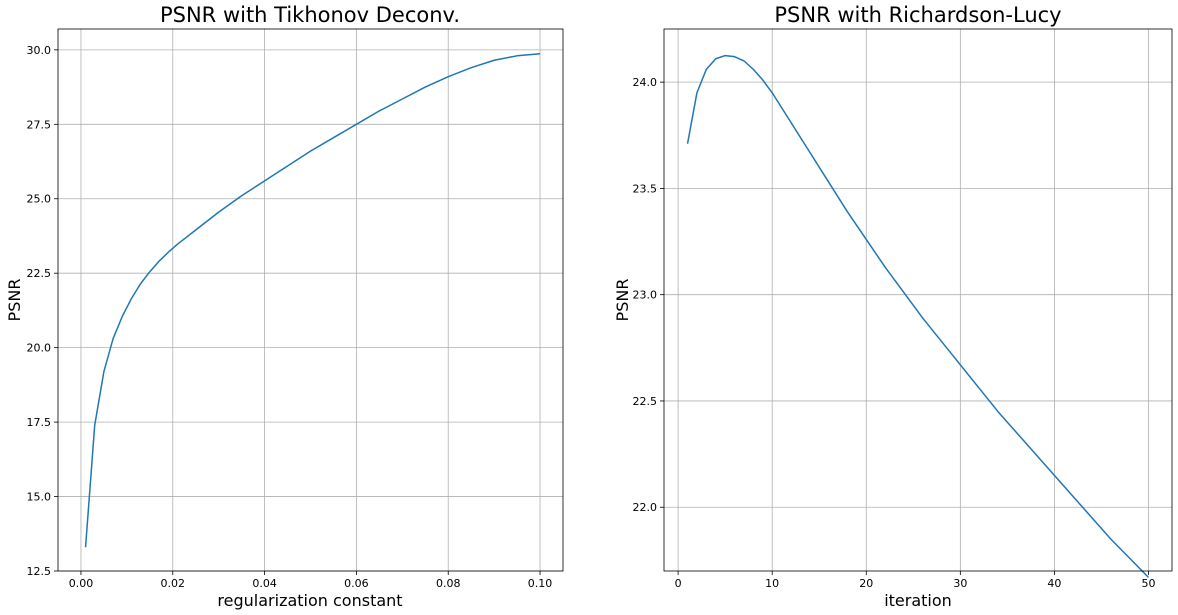  Describe the element at coordinates (39, 124) in the screenshot. I see `y-tick-label: 27.5` at that location.